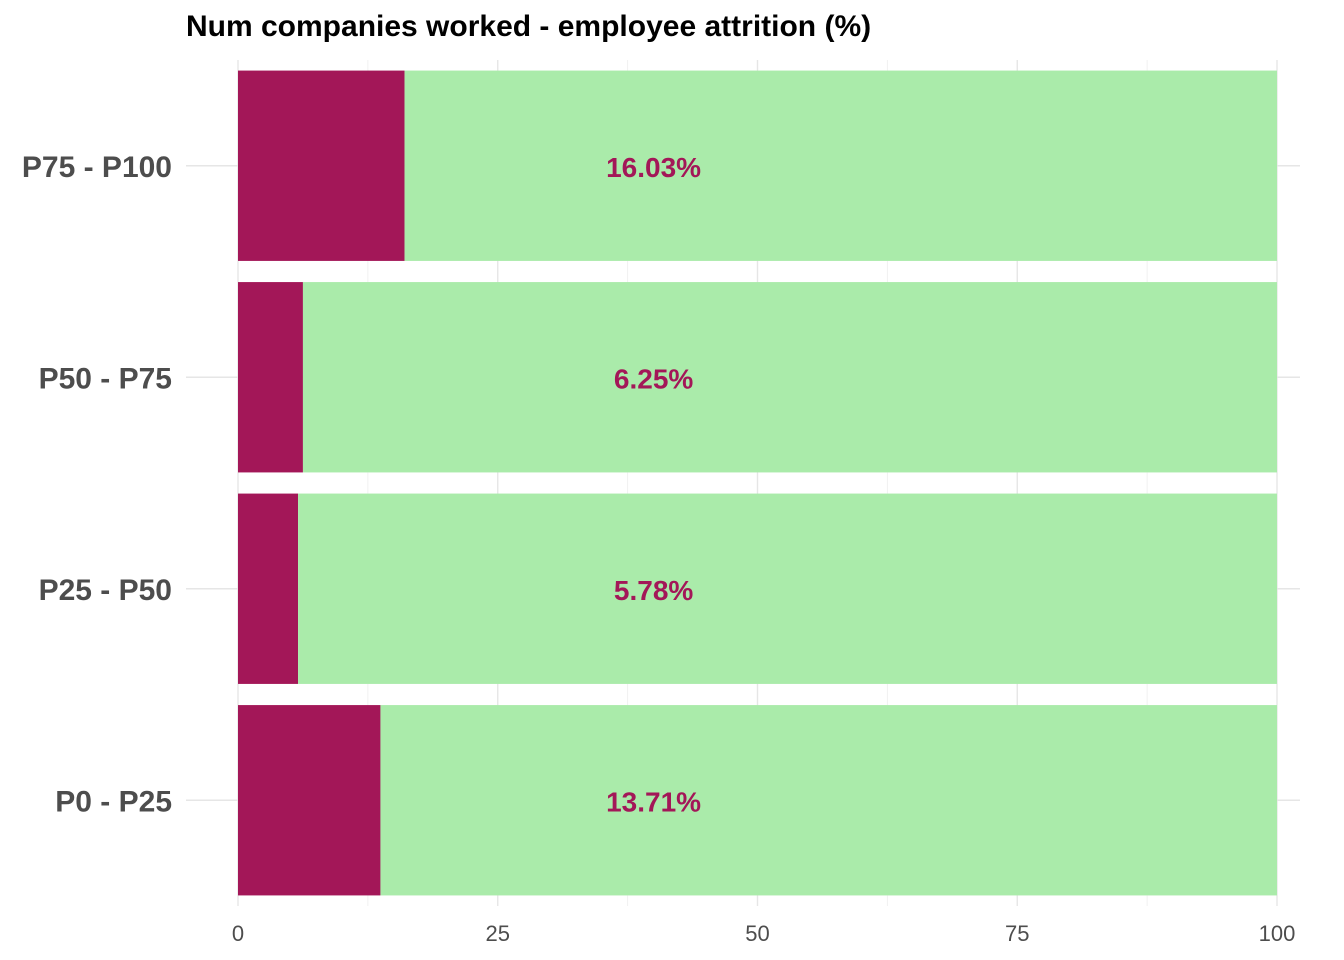  What do you see at coordinates (105, 590) in the screenshot?
I see `y-tick-label: P25 - P50` at bounding box center [105, 590].